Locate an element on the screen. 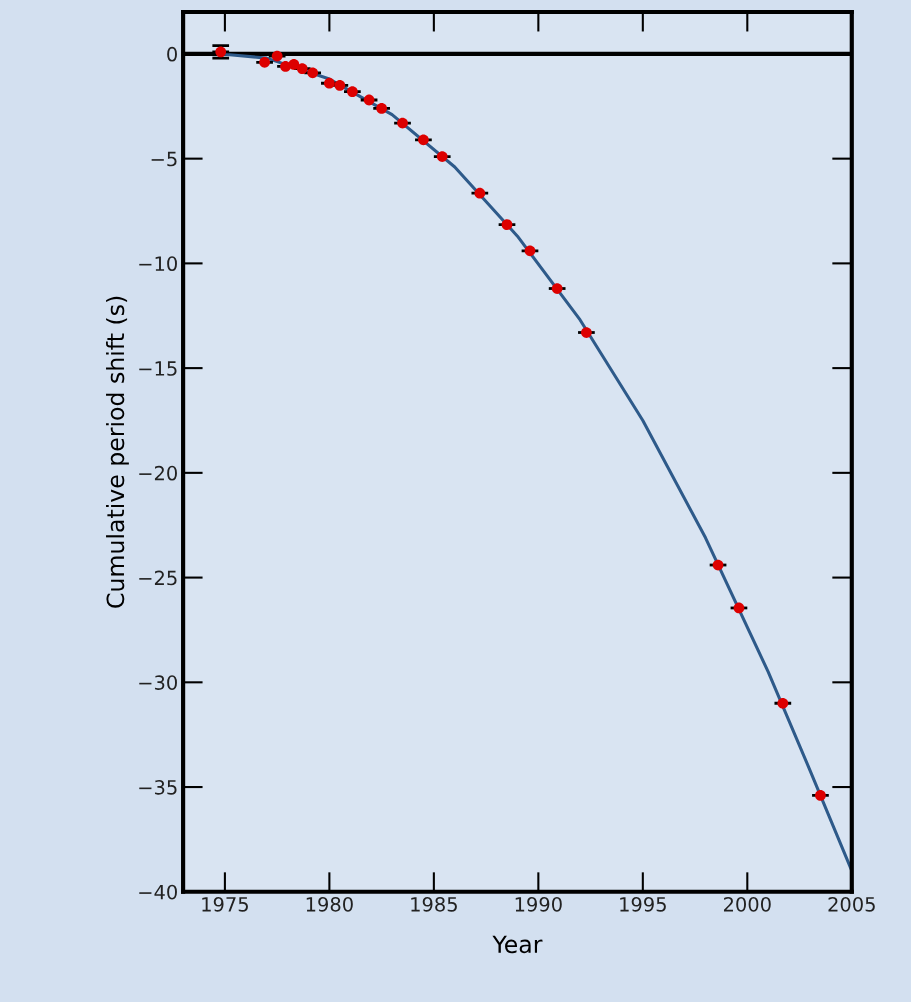 The width and height of the screenshot is (911, 1002). y-axis-title: Cumulative period shift (s) is located at coordinates (117, 452).